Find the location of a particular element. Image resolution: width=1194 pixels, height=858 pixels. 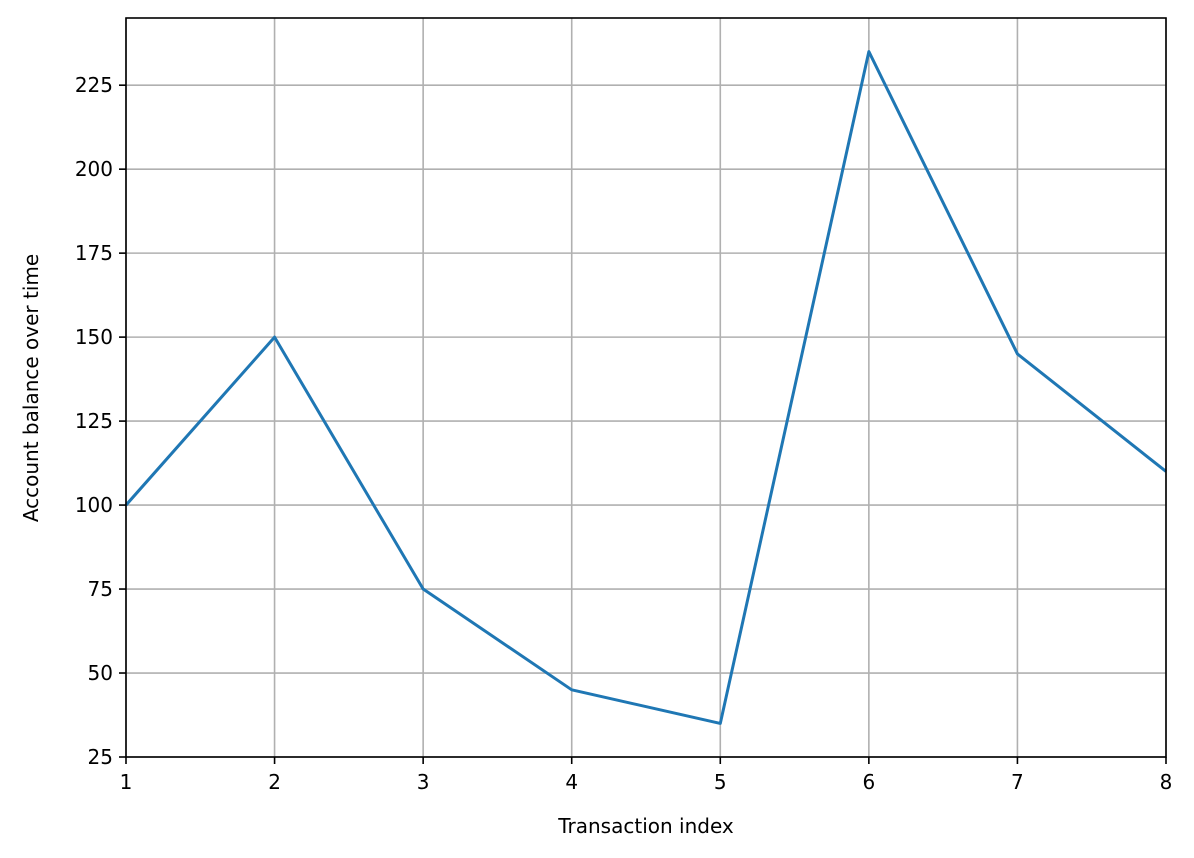

x-tick-label: 1 is located at coordinates (126, 782).